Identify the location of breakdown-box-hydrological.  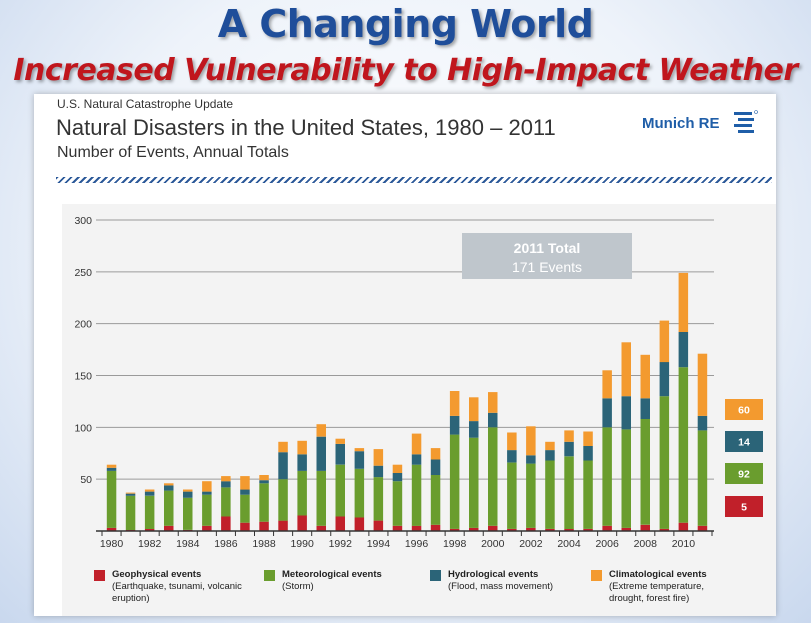
(744, 441).